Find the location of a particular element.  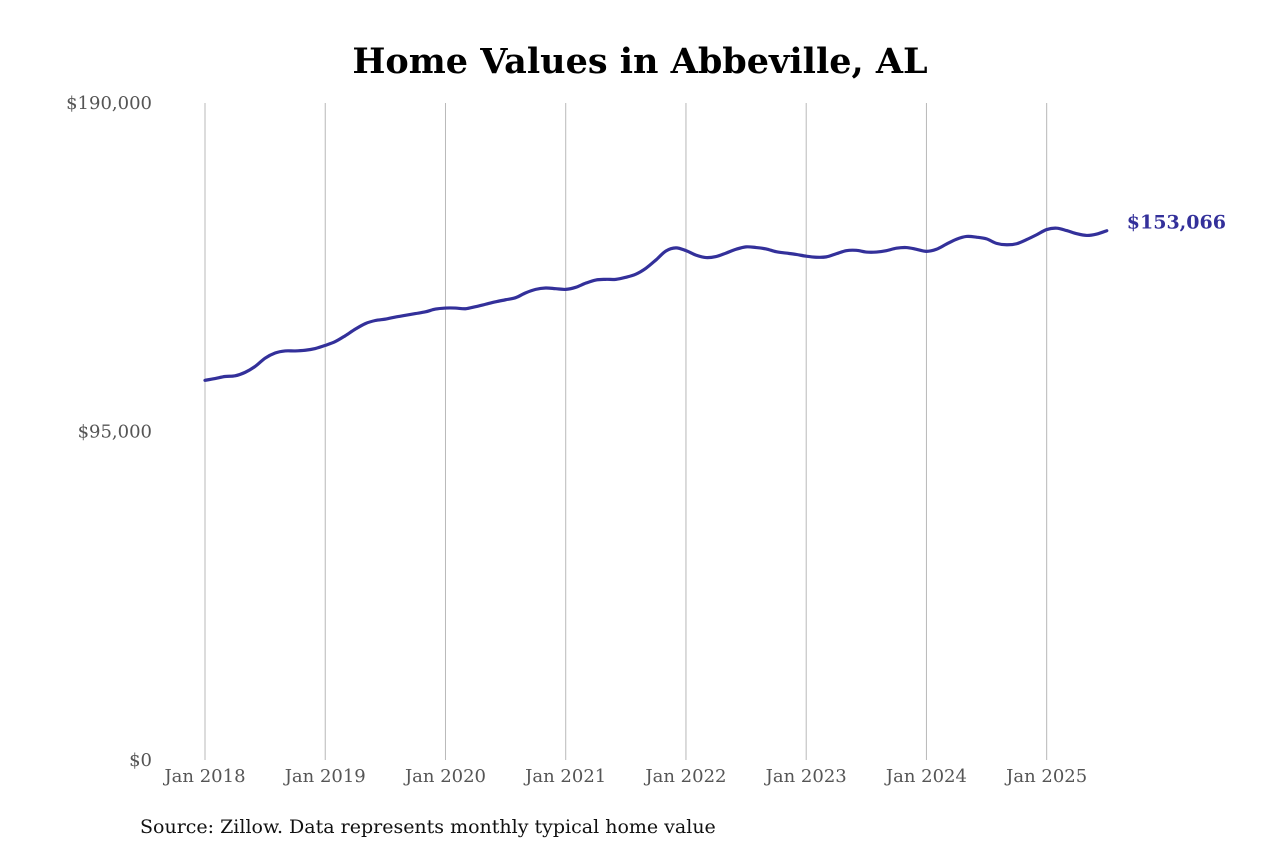

x-tick-label: Jan 2025 is located at coordinates (1045, 776).